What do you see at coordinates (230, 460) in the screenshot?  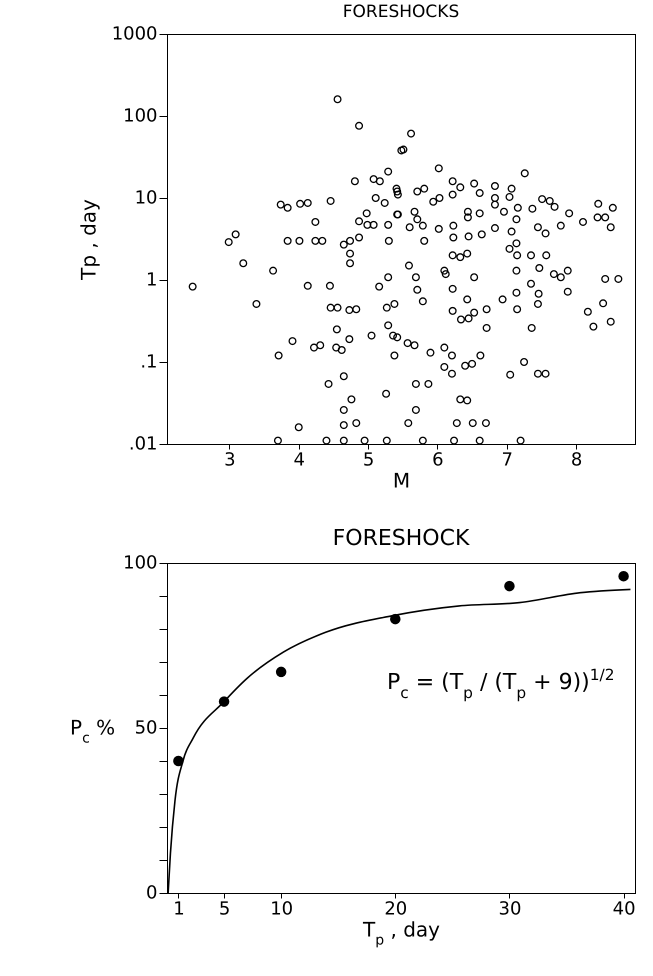 I see `x-tick-label: 3` at bounding box center [230, 460].